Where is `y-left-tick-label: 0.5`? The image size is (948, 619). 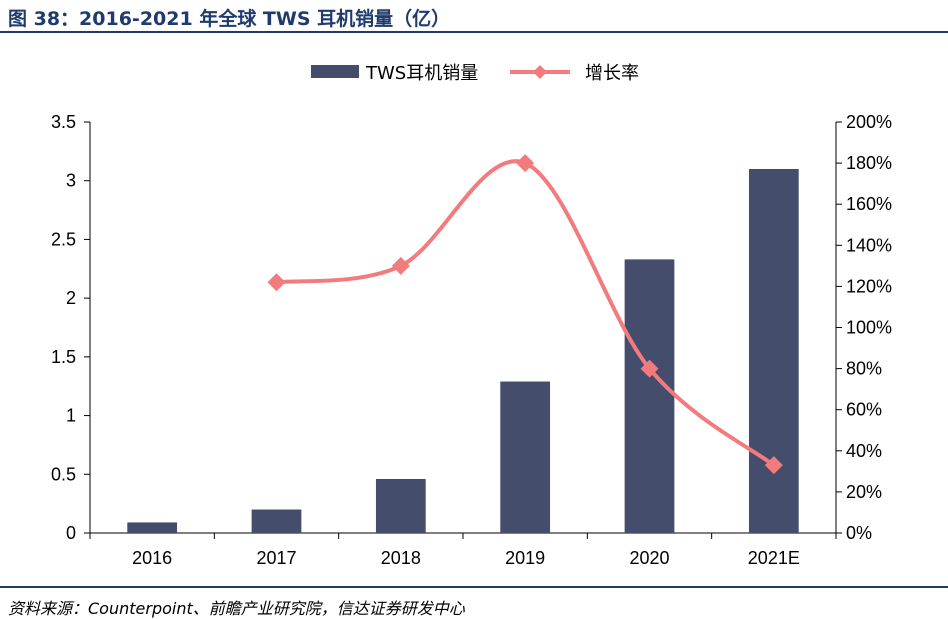
y-left-tick-label: 0.5 is located at coordinates (63, 474).